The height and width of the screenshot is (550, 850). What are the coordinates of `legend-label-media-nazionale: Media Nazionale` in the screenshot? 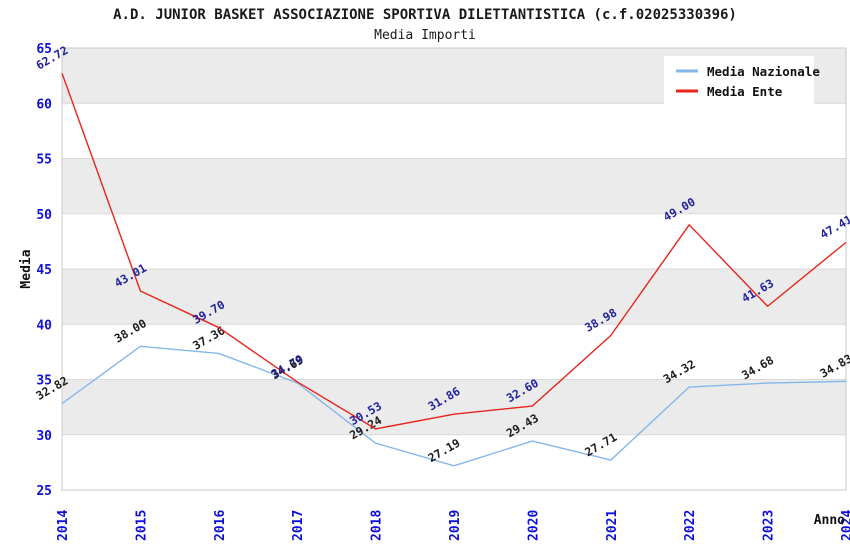 It's located at (763, 71).